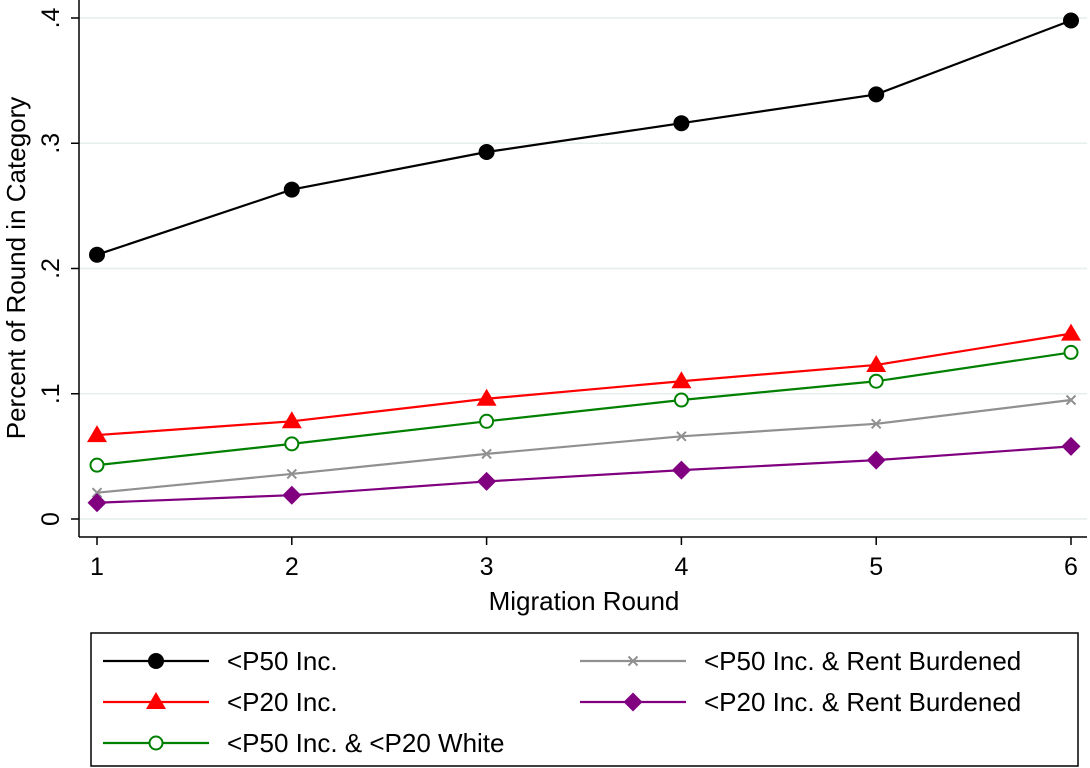 This screenshot has width=1090, height=768. What do you see at coordinates (282, 702) in the screenshot?
I see `legend-label: <P20 Inc.` at bounding box center [282, 702].